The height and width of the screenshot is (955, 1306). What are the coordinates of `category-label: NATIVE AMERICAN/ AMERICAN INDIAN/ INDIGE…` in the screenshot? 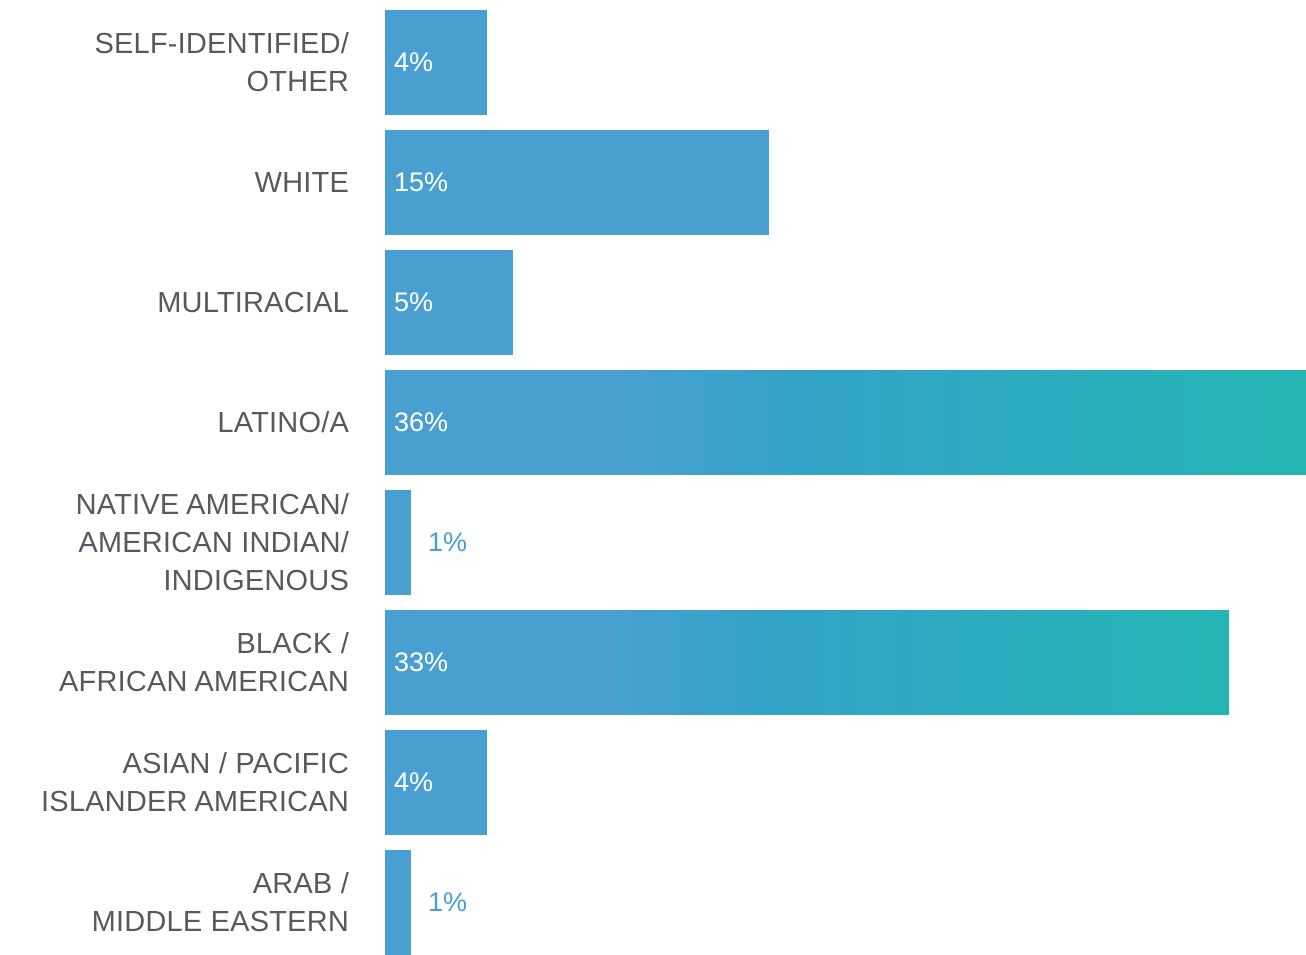 It's located at (212, 542).